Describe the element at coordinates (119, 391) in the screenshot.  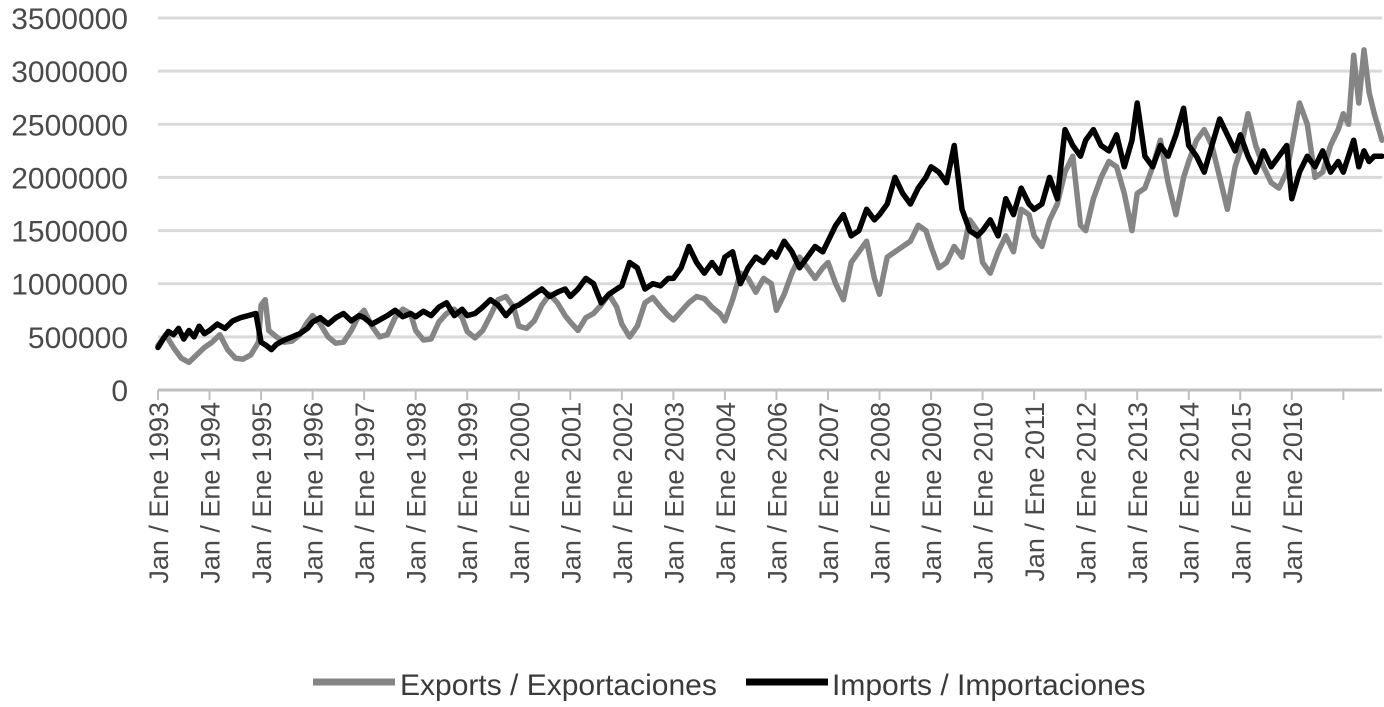
I see `y-tick-label: 0` at that location.